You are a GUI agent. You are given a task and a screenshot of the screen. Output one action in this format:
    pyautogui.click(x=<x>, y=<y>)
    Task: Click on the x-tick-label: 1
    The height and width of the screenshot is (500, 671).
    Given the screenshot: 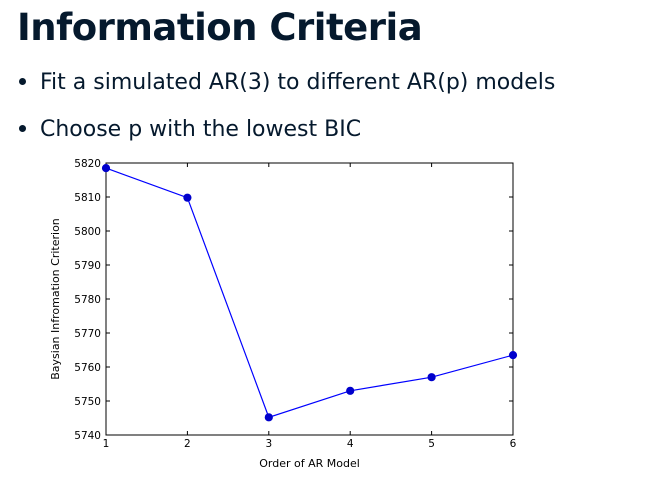 What is the action you would take?
    pyautogui.click(x=106, y=444)
    